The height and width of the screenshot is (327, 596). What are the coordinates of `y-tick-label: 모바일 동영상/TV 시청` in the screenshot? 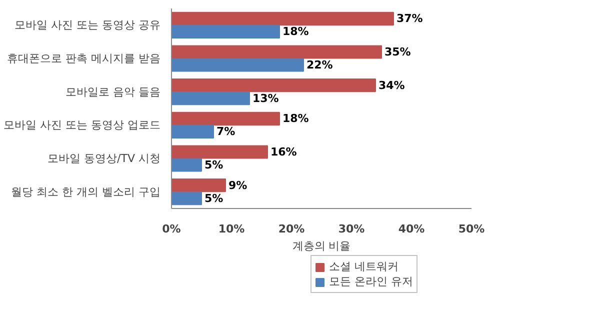 It's located at (104, 158).